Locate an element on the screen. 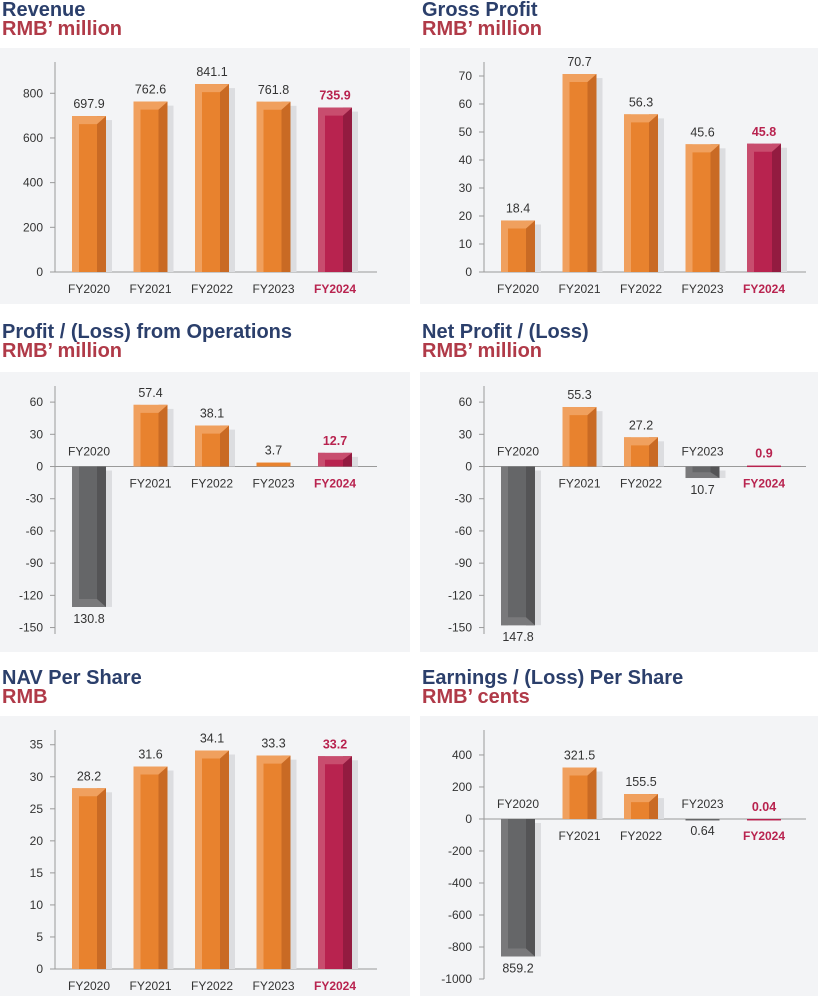 The width and height of the screenshot is (818, 998). chart-title: Earnings / (Loss) Per Share is located at coordinates (553, 678).